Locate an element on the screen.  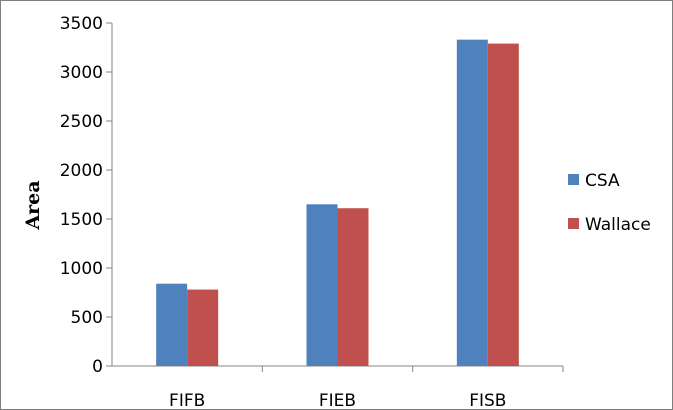
bar-csa-fisb is located at coordinates (472, 202).